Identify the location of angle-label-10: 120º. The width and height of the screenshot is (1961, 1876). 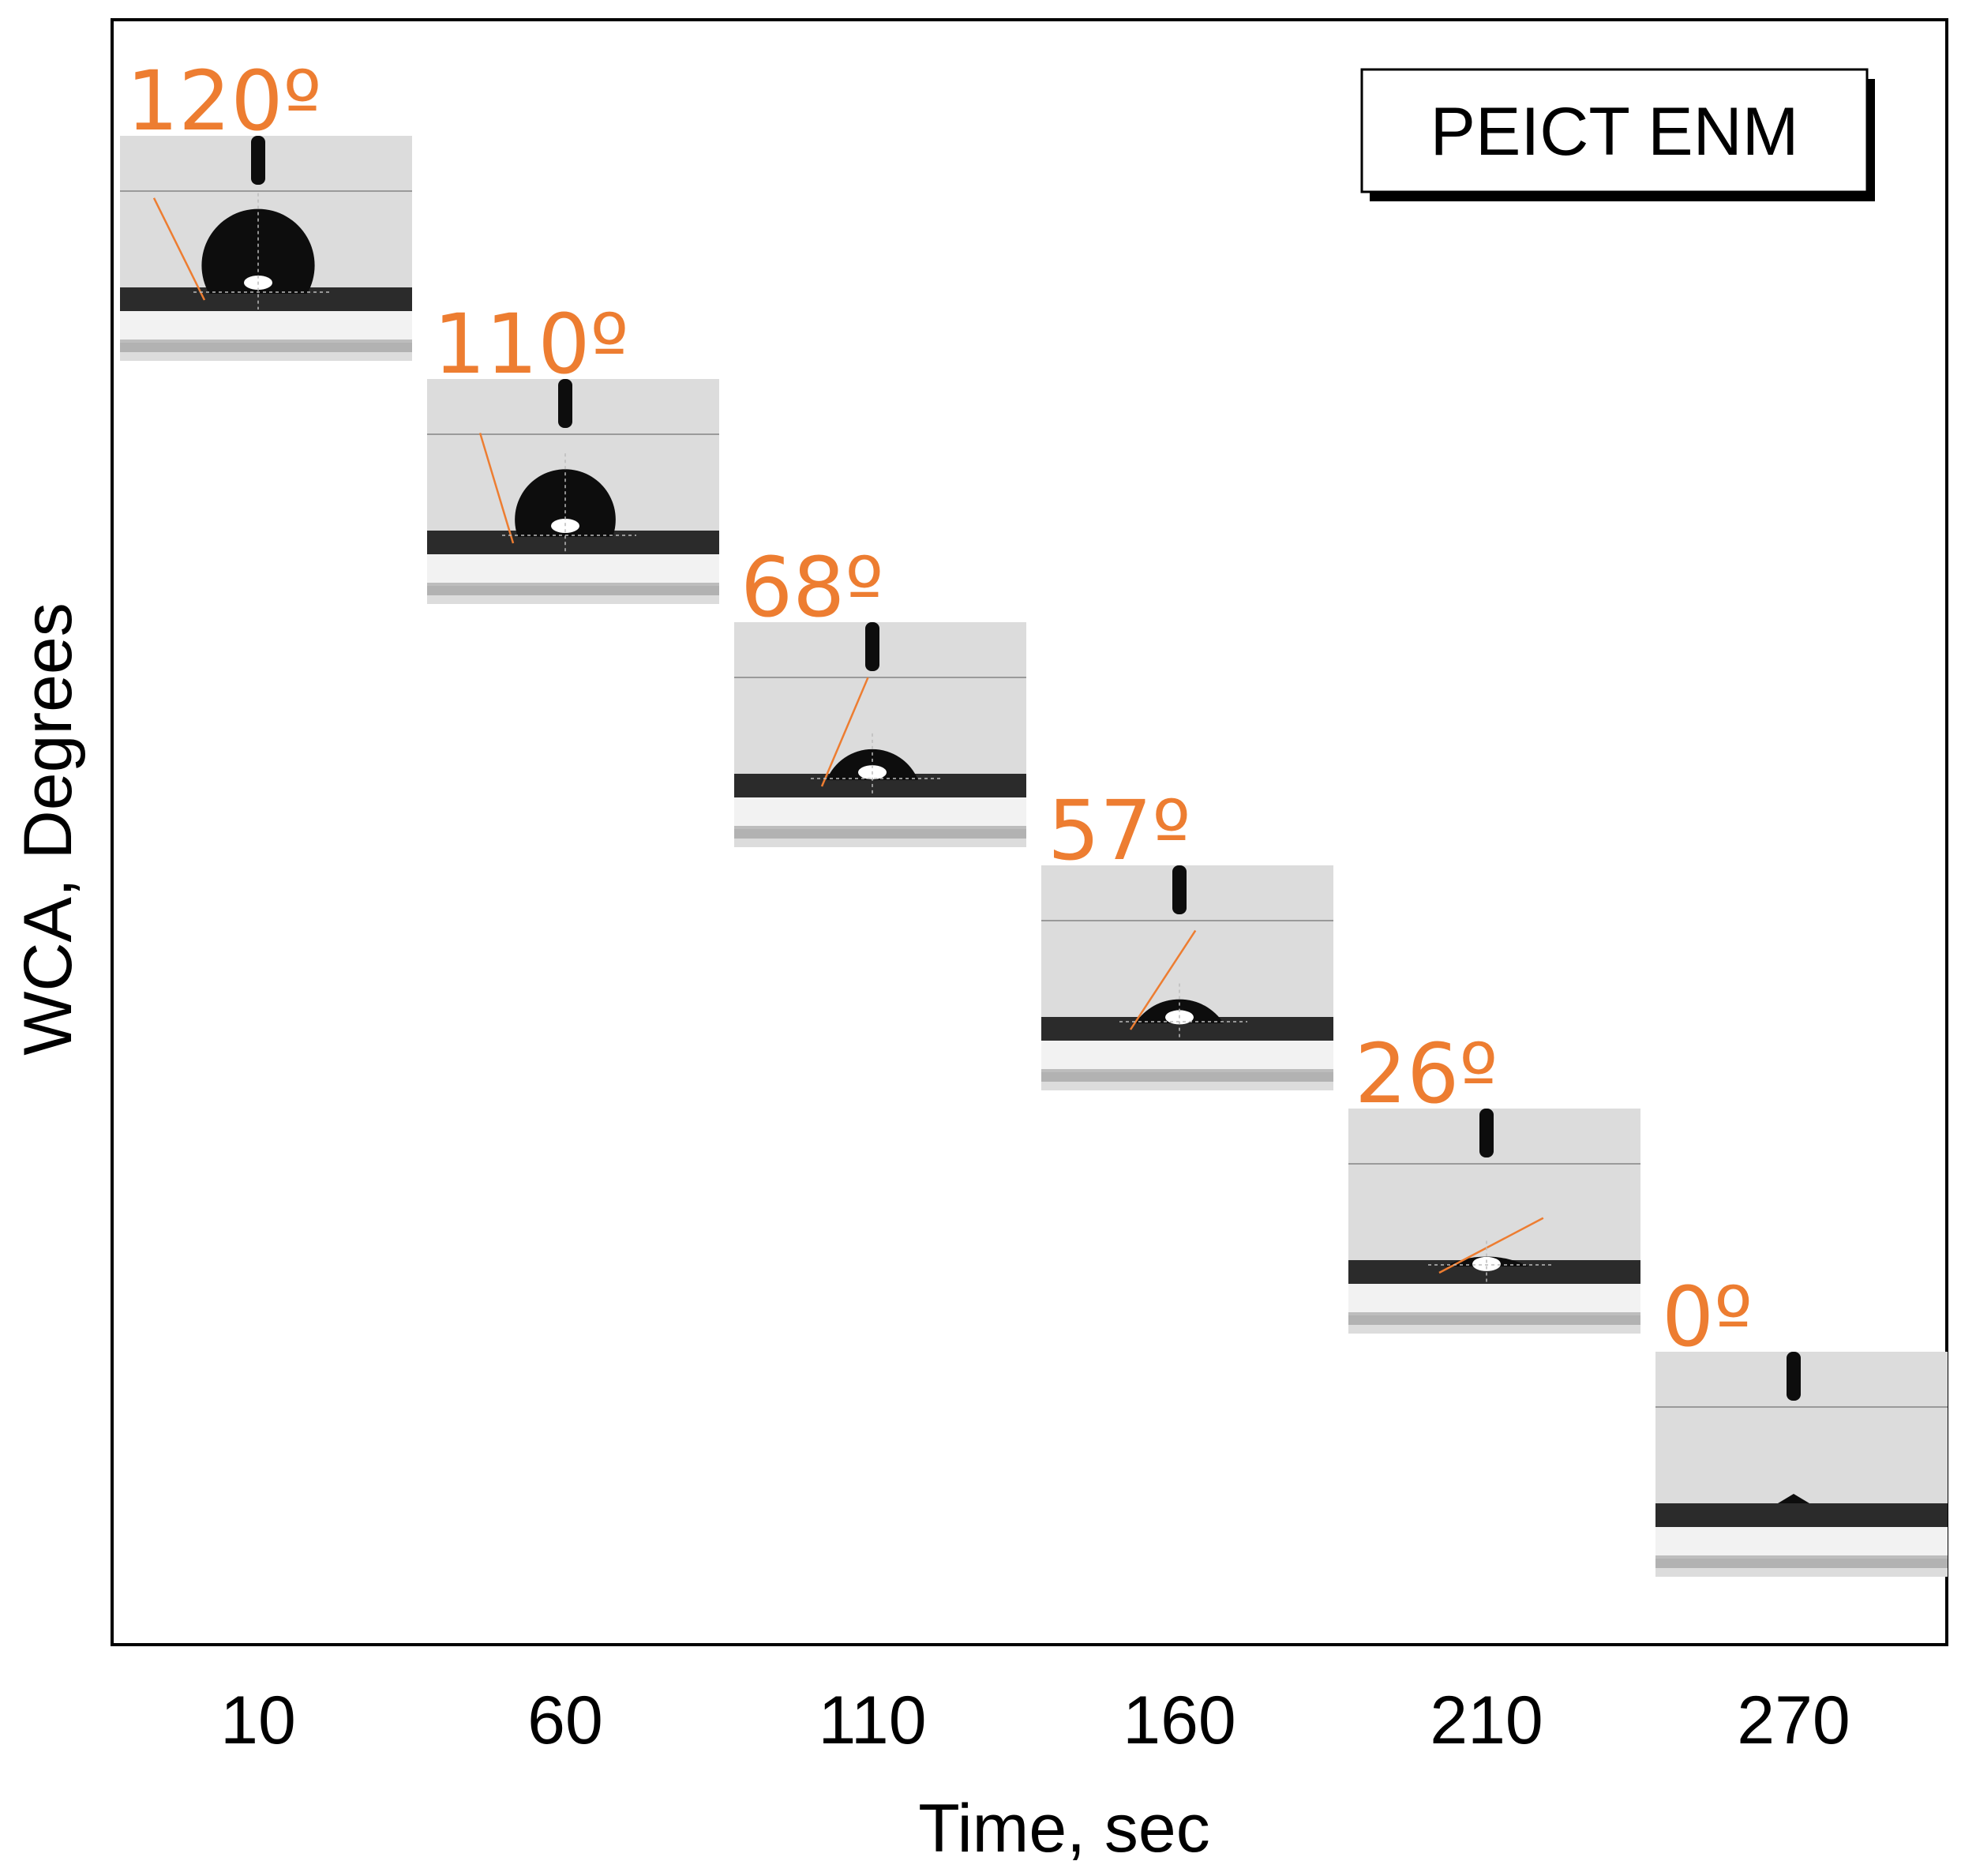
(224, 101).